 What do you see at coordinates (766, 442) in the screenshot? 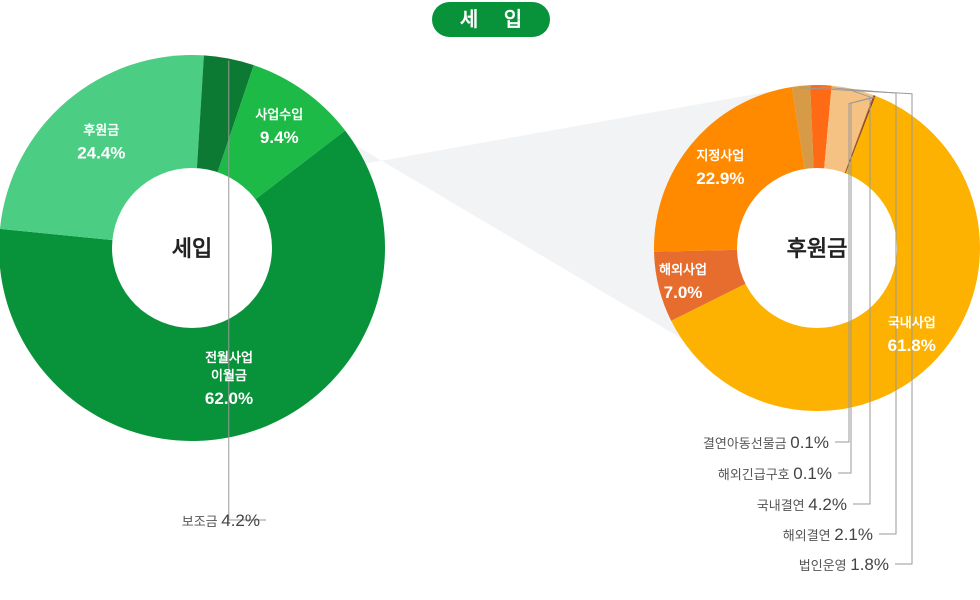
I see `callout-label: 결연아동선물금 0.1%` at bounding box center [766, 442].